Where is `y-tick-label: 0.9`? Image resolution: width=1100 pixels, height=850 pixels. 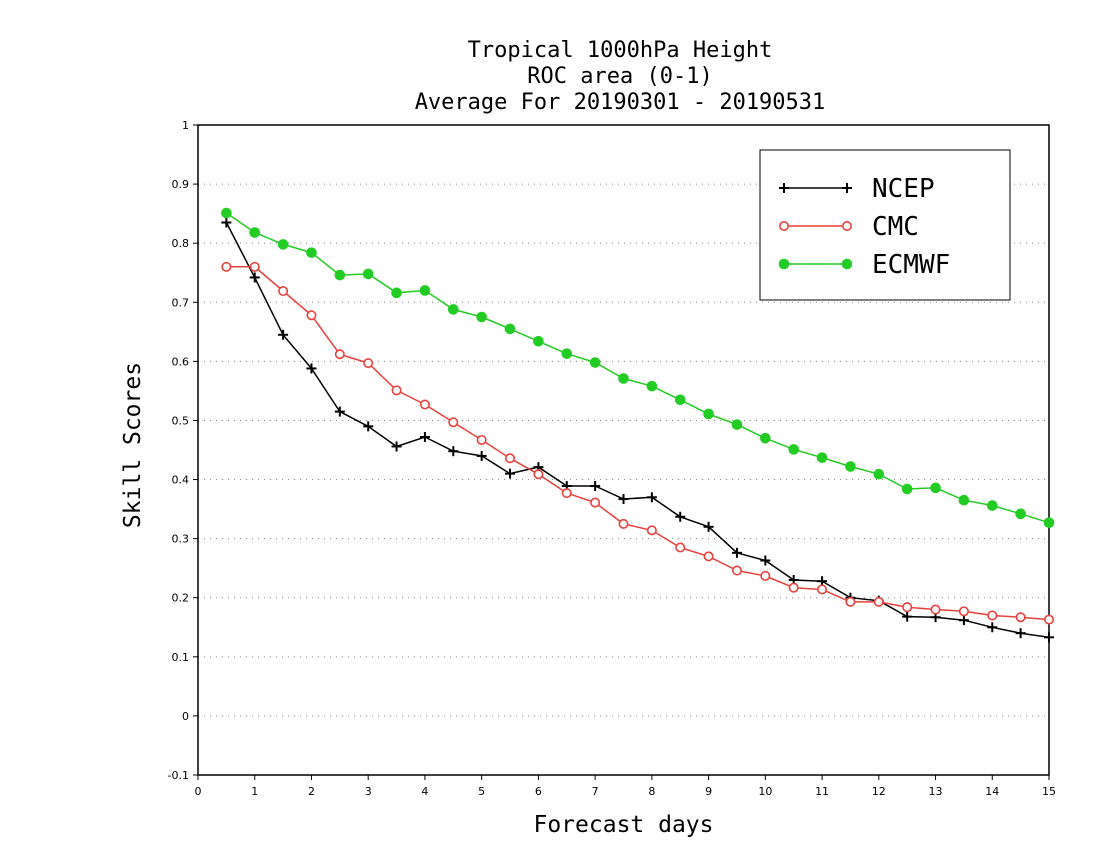 y-tick-label: 0.9 is located at coordinates (181, 184).